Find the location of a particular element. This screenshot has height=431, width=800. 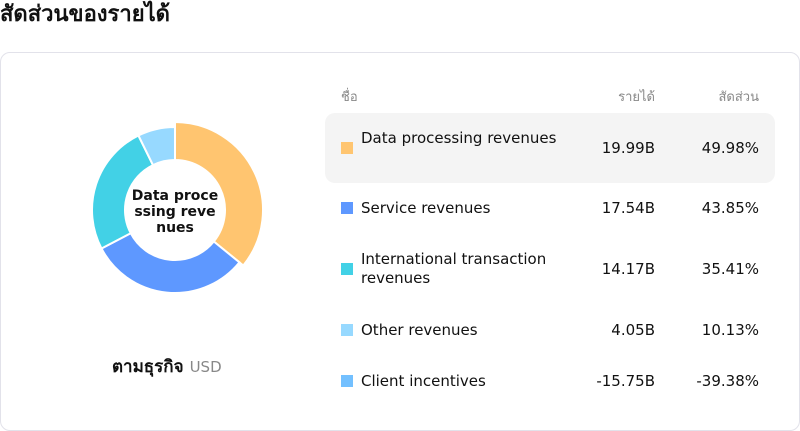

legend-share: 49.98% is located at coordinates (730, 148).